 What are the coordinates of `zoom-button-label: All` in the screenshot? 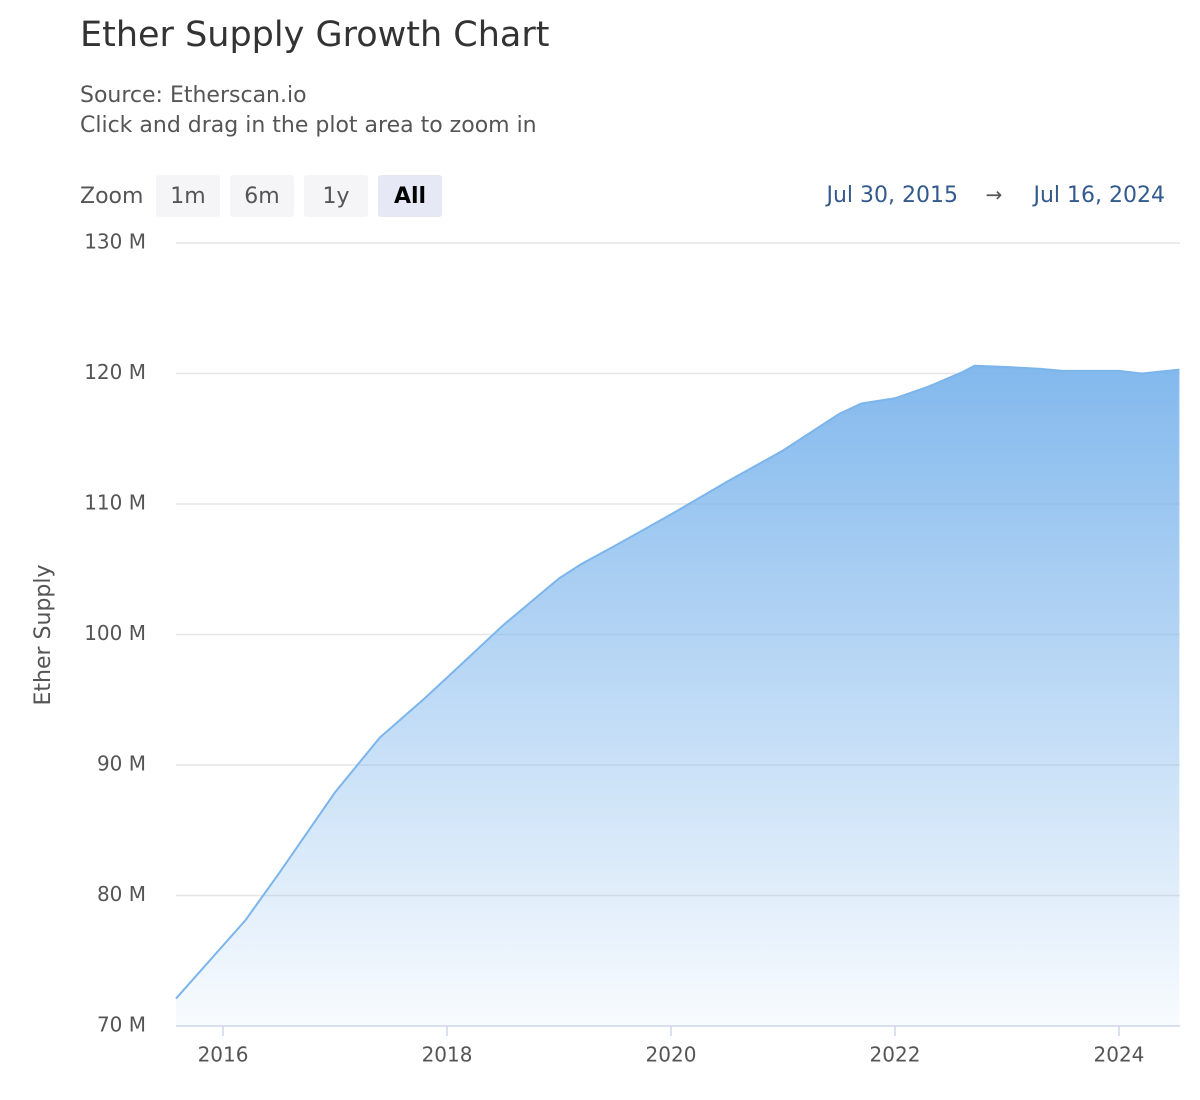 It's located at (410, 196).